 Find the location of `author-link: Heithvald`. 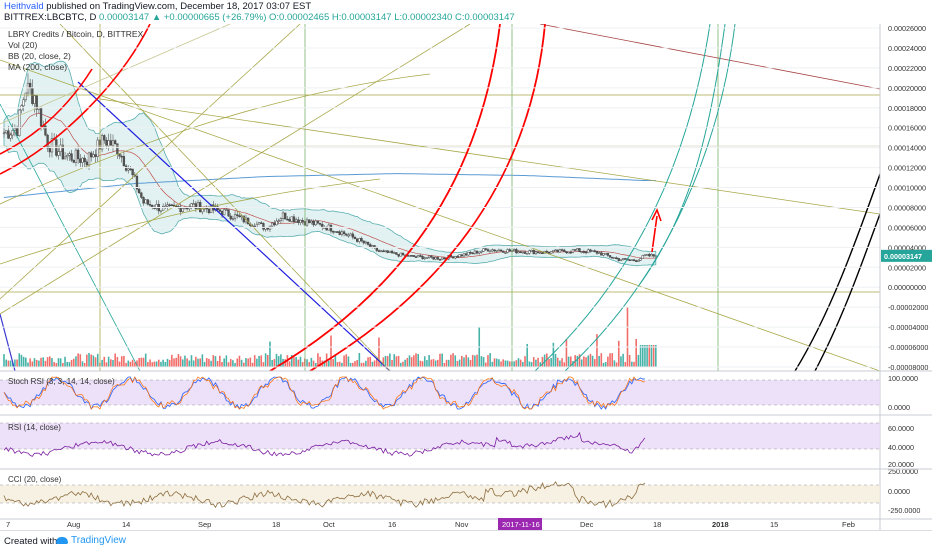

author-link: Heithvald is located at coordinates (24, 6).